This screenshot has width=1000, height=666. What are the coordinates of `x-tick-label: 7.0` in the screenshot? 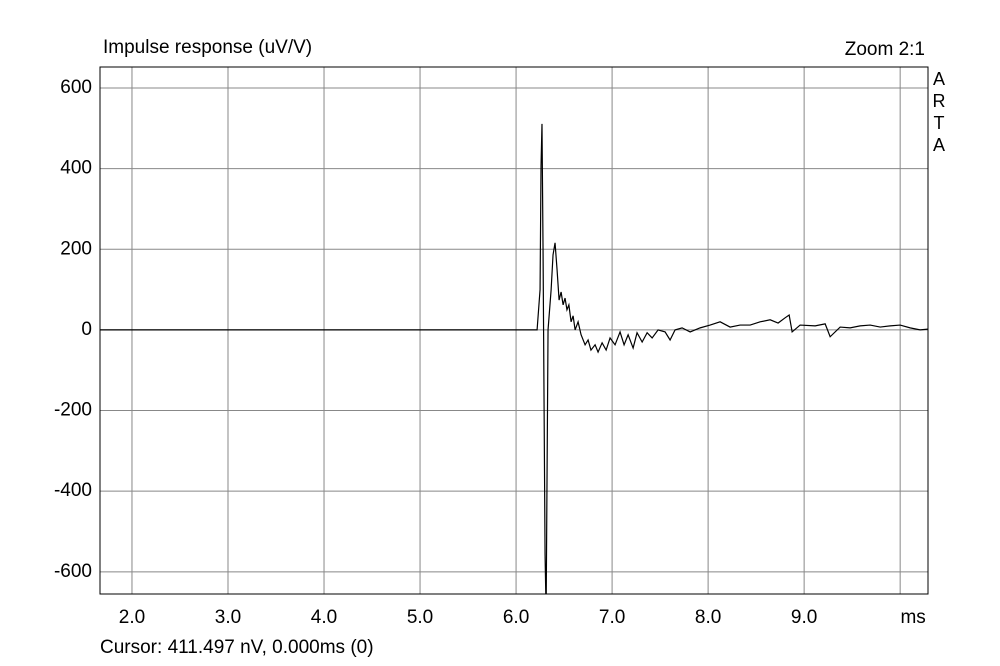 It's located at (612, 617).